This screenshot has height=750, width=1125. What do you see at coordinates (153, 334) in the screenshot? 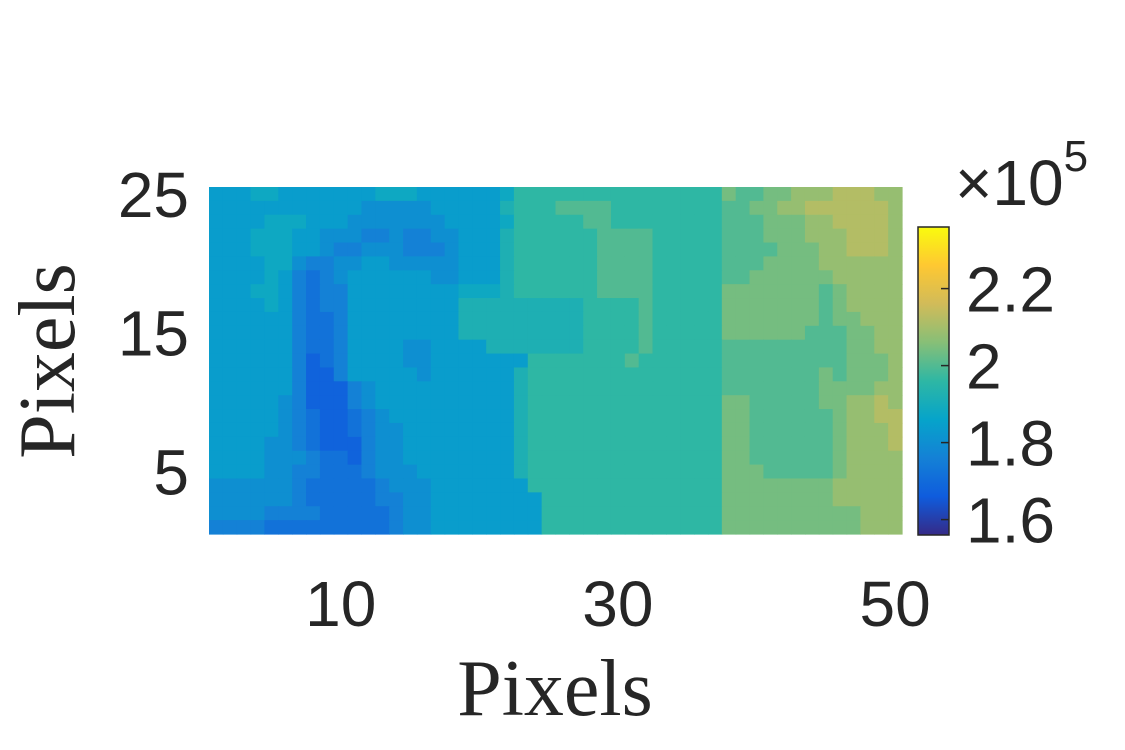
I see `y-tick-label: 15` at bounding box center [153, 334].